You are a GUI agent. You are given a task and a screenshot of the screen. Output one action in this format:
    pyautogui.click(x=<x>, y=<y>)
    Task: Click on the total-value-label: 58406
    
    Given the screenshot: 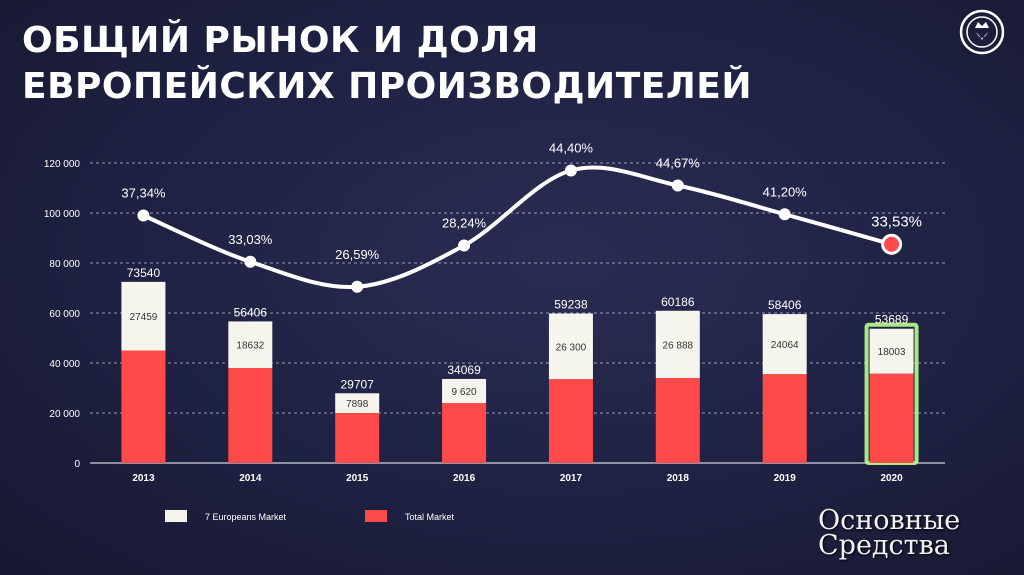 What is the action you would take?
    pyautogui.click(x=785, y=305)
    